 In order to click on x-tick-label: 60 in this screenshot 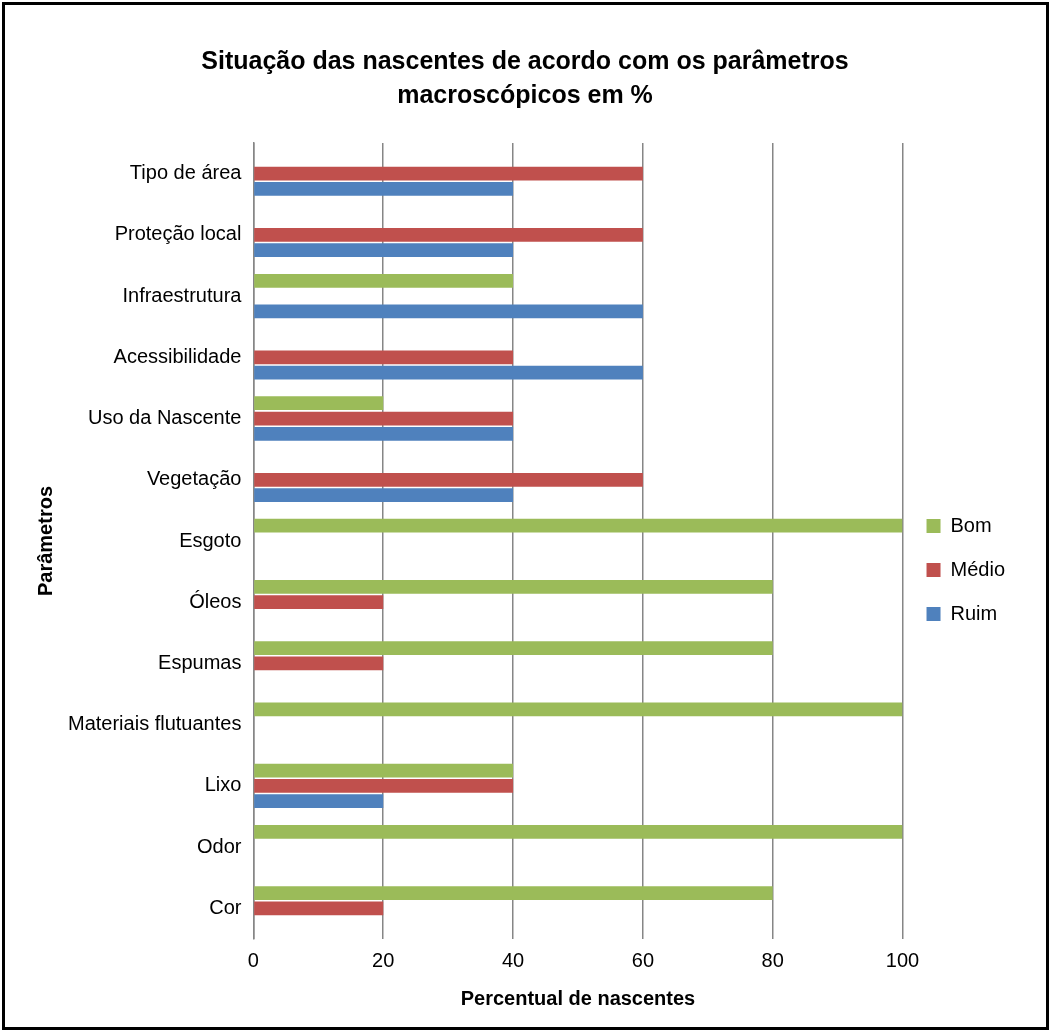, I will do `click(643, 959)`.